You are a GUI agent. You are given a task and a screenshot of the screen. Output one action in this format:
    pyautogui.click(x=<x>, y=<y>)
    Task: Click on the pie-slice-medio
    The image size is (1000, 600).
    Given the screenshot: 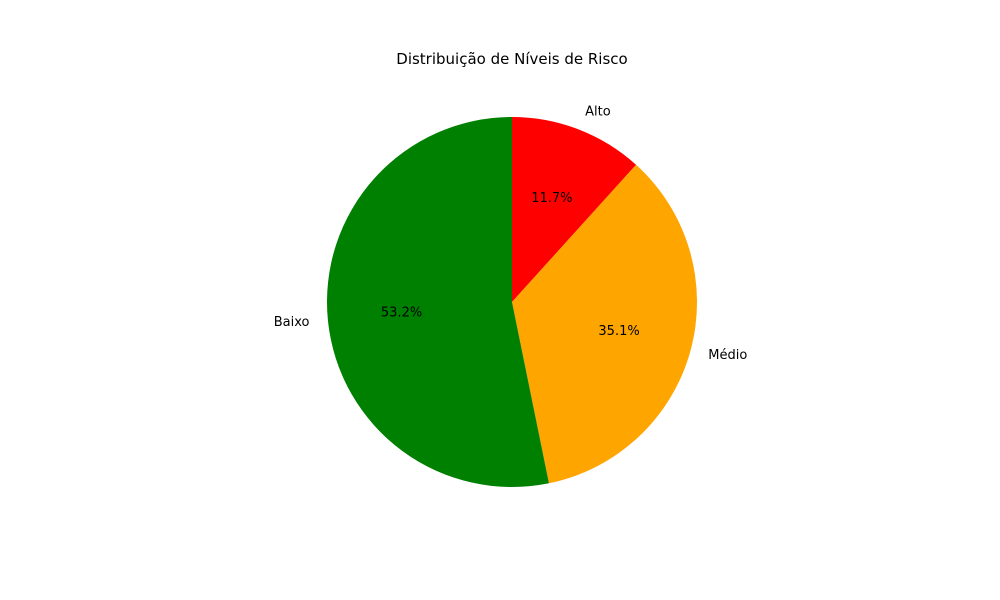 What is the action you would take?
    pyautogui.click(x=605, y=324)
    